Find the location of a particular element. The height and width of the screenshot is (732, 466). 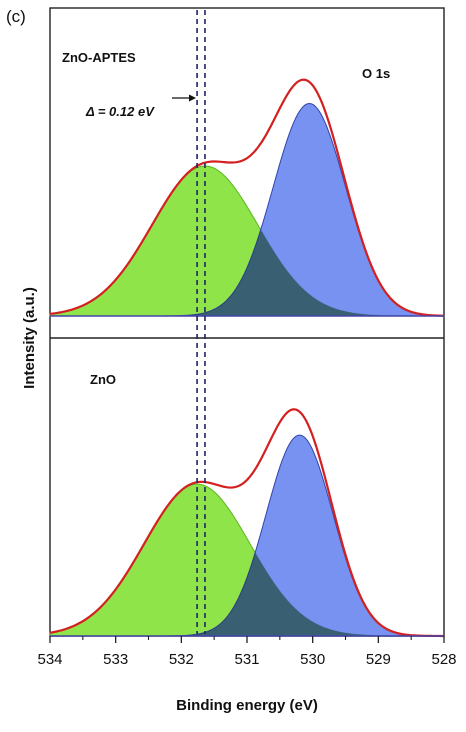

x-tick-label-529: 529 is located at coordinates (378, 659).